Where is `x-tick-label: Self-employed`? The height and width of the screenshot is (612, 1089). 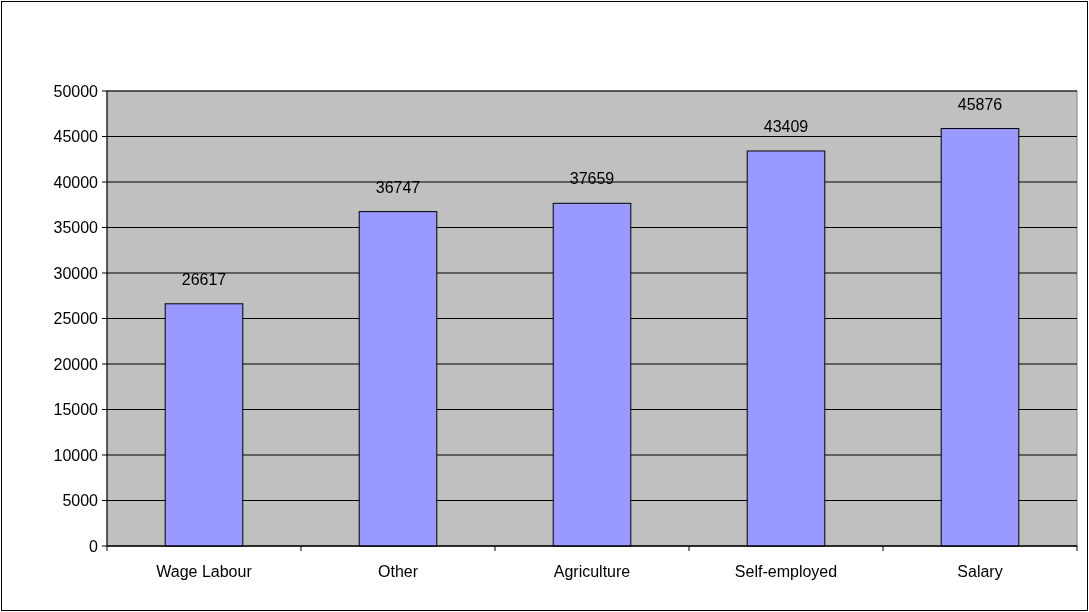 x-tick-label: Self-employed is located at coordinates (786, 571).